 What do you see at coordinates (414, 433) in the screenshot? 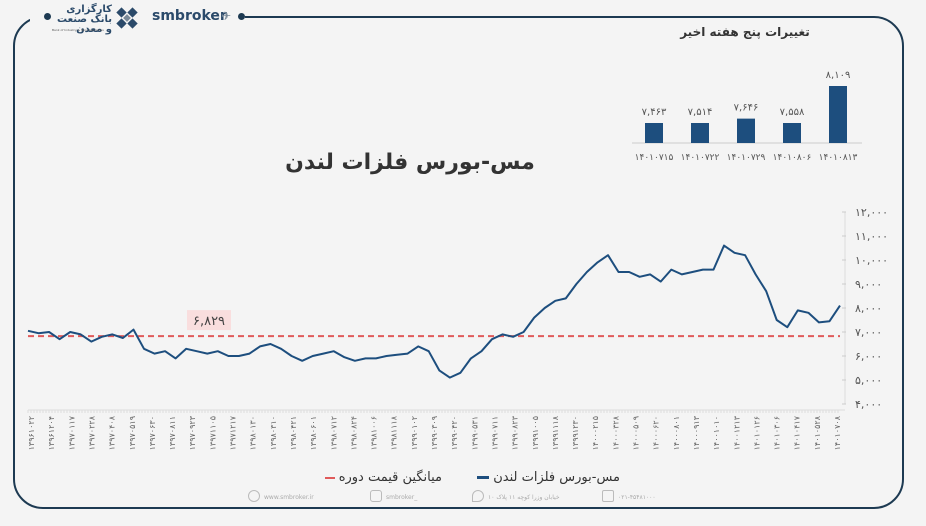
I see `x-tick-label: ۱۳۹۹۰۱۰۲` at bounding box center [414, 433].